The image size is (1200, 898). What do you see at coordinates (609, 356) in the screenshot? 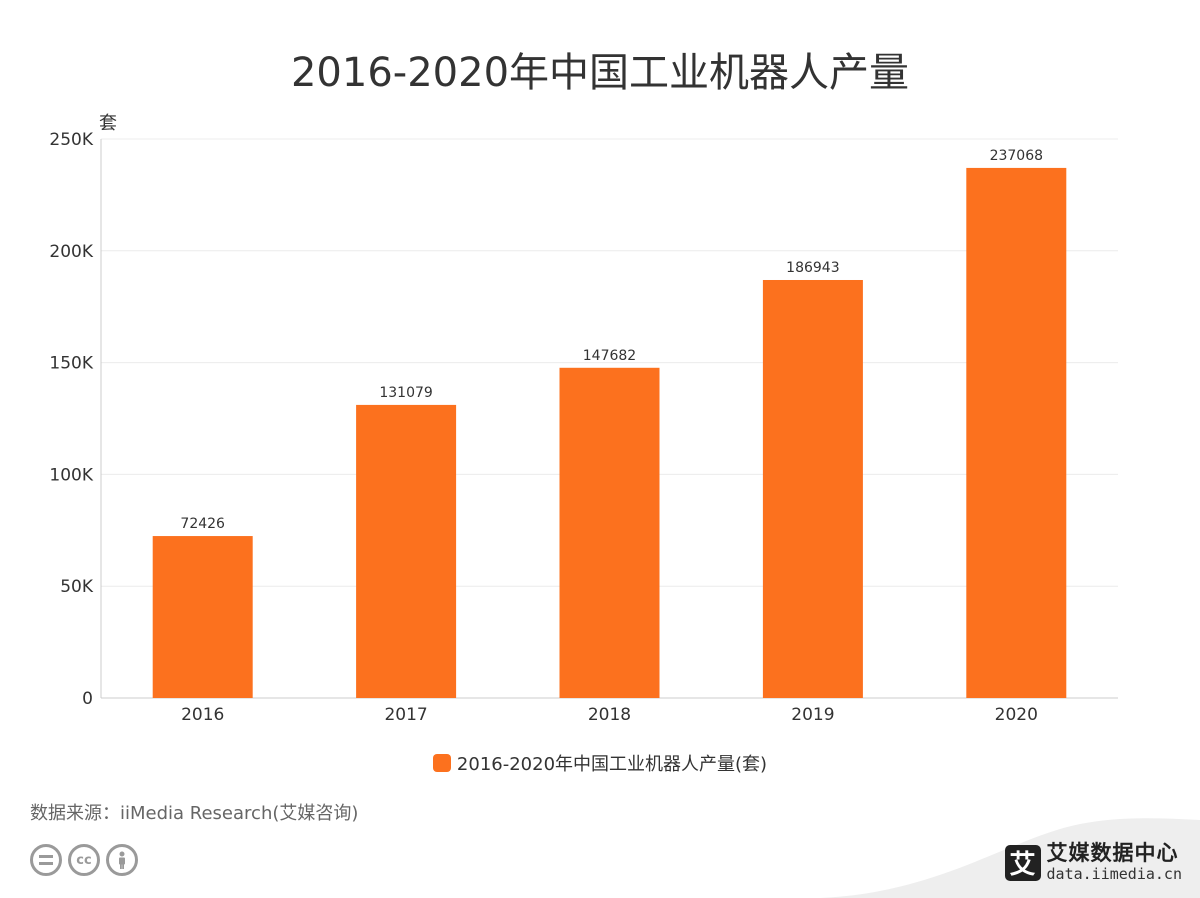
I see `data-label-2018: 147682` at bounding box center [609, 356].